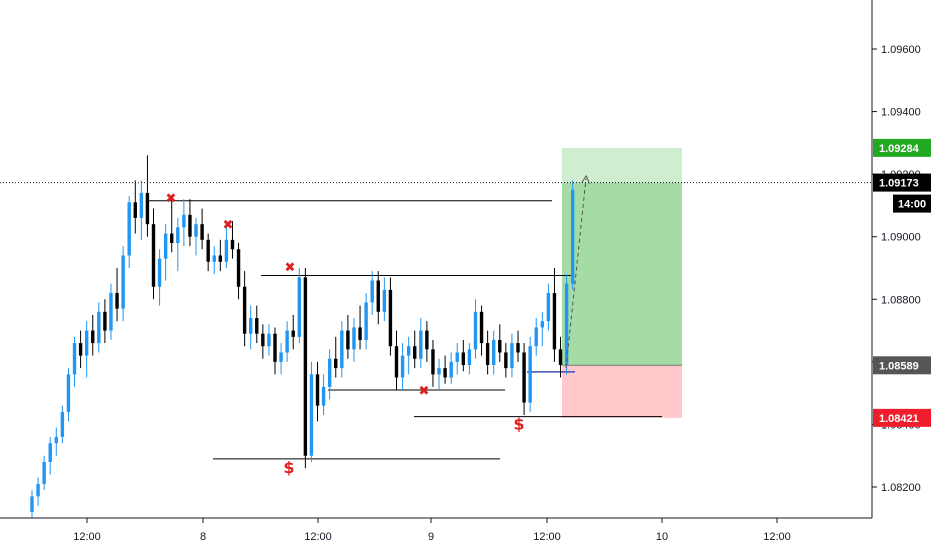  I want to click on svg-text: 1.08589, so click(899, 366).